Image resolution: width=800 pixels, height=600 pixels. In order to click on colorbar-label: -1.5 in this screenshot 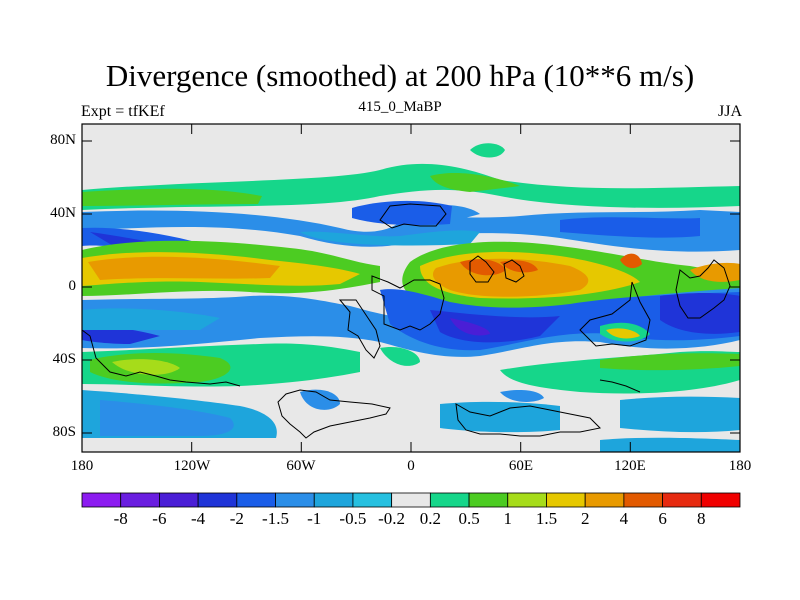, I will do `click(275, 518)`.